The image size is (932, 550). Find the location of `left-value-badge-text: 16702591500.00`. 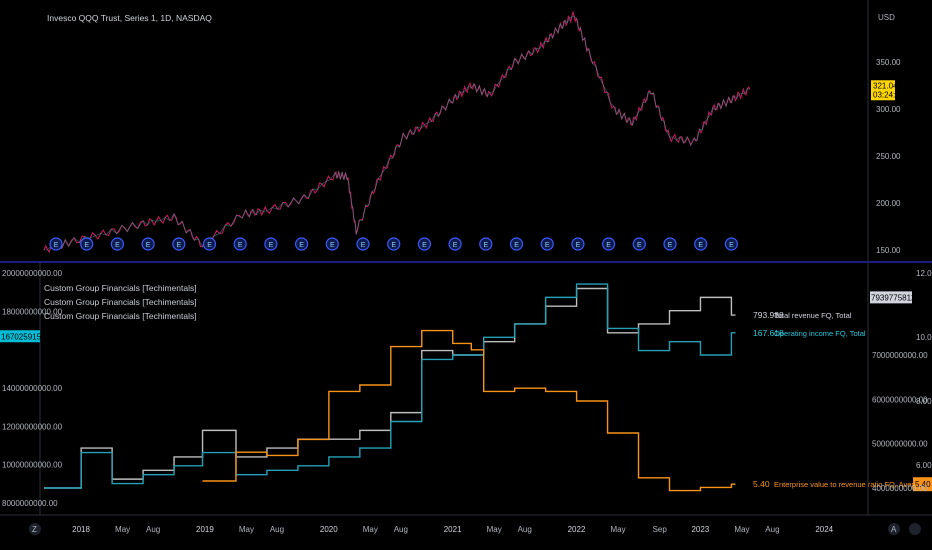

left-value-badge-text: 16702591500.00 is located at coordinates (31, 336).